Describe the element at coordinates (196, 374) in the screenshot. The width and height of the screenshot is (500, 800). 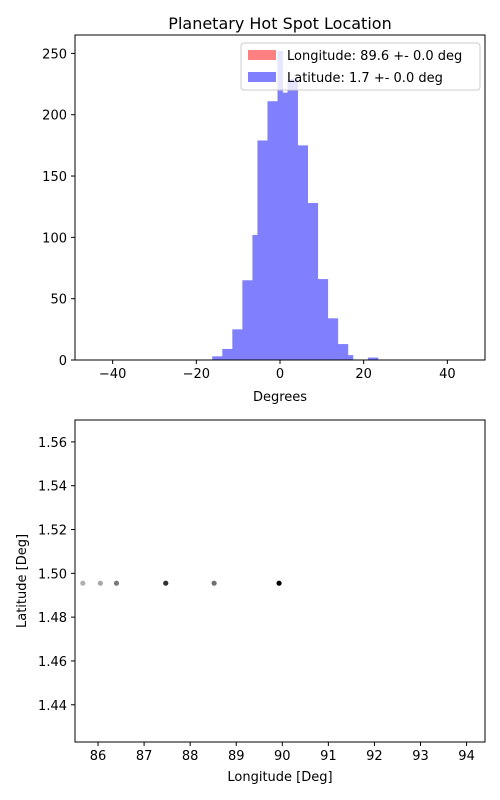
I see `histogram-x-tick-label: −20` at that location.